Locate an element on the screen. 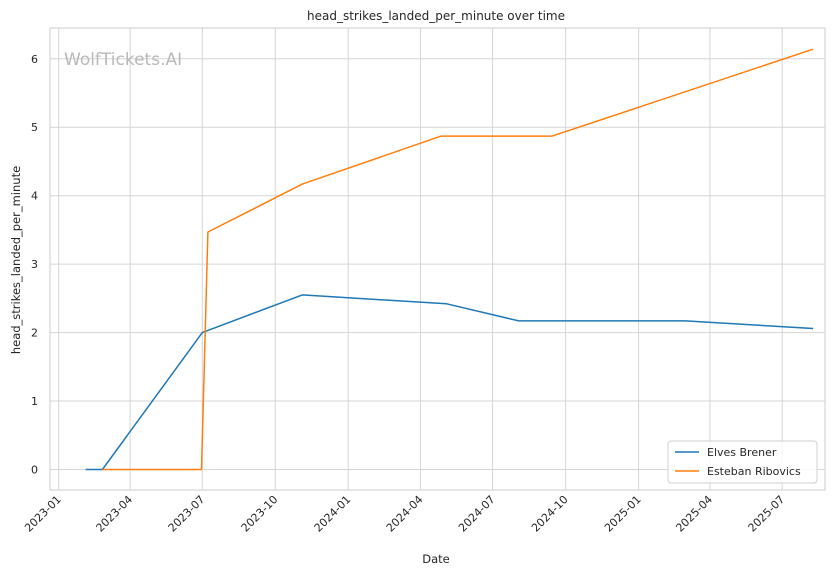 The height and width of the screenshot is (575, 832). y-tick-labels: 0 1 2 3 4 5 6 is located at coordinates (34, 265).